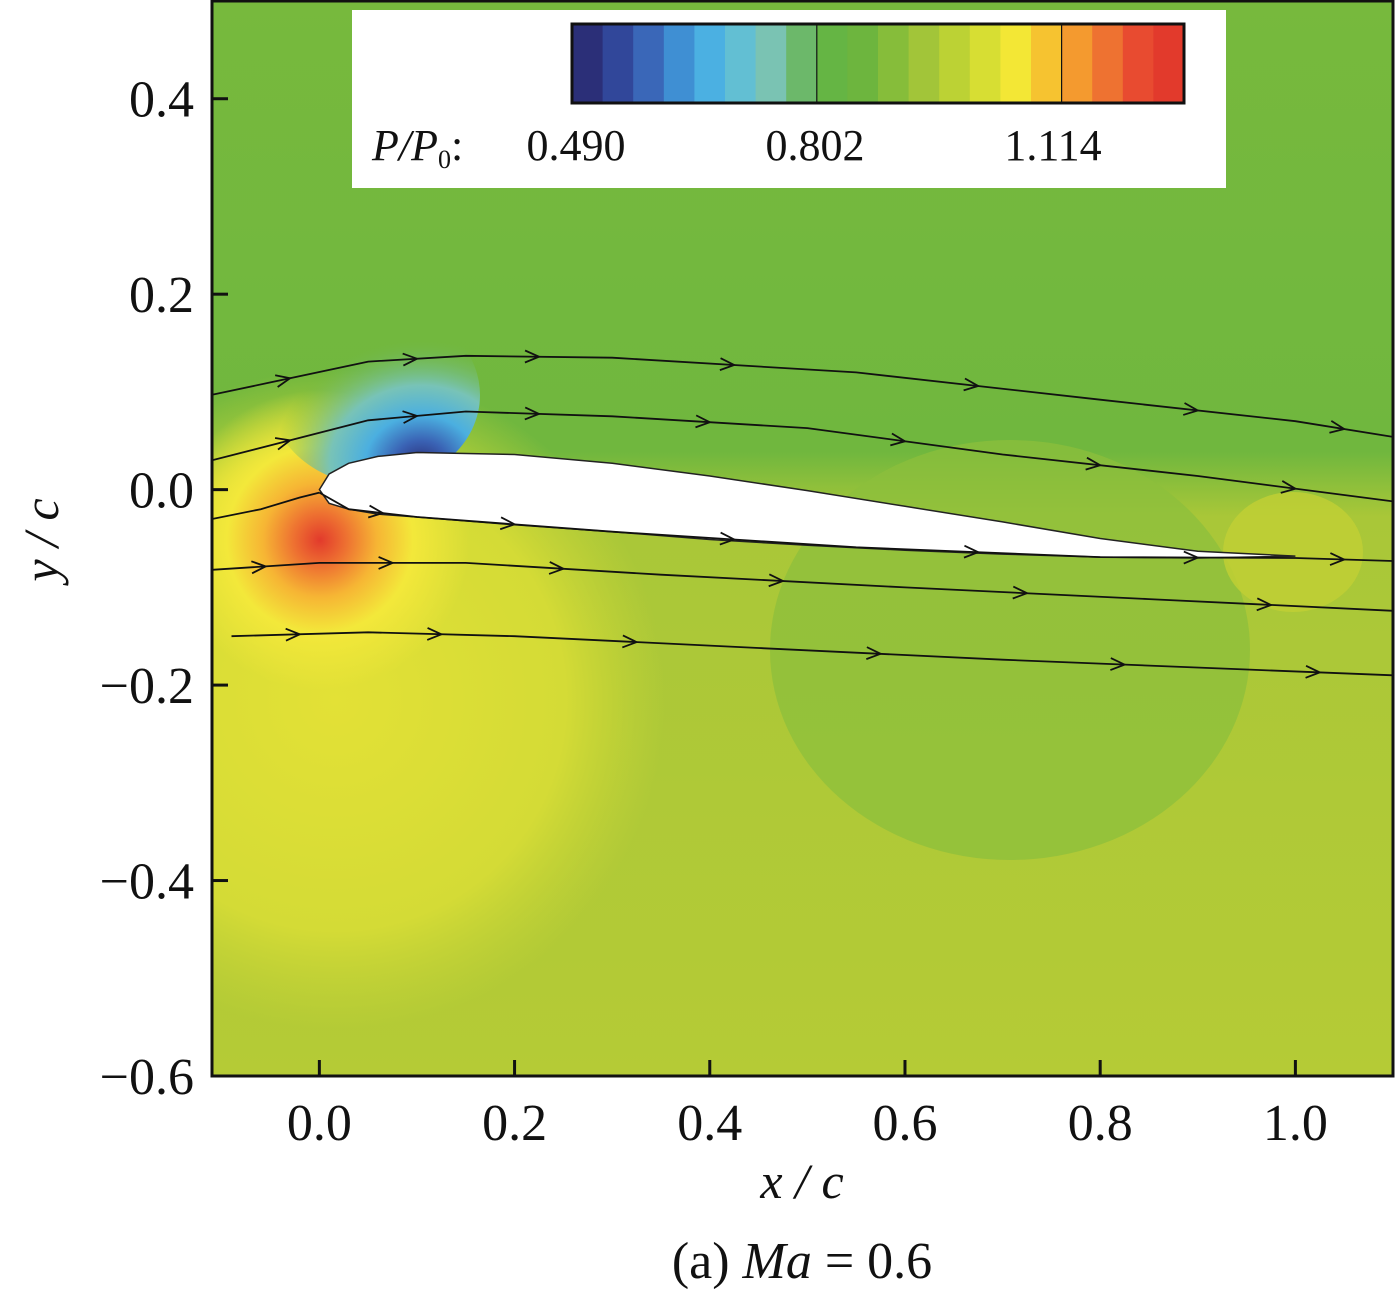  Describe the element at coordinates (815, 145) in the screenshot. I see `colorbar-tick-mid: 0.802` at that location.